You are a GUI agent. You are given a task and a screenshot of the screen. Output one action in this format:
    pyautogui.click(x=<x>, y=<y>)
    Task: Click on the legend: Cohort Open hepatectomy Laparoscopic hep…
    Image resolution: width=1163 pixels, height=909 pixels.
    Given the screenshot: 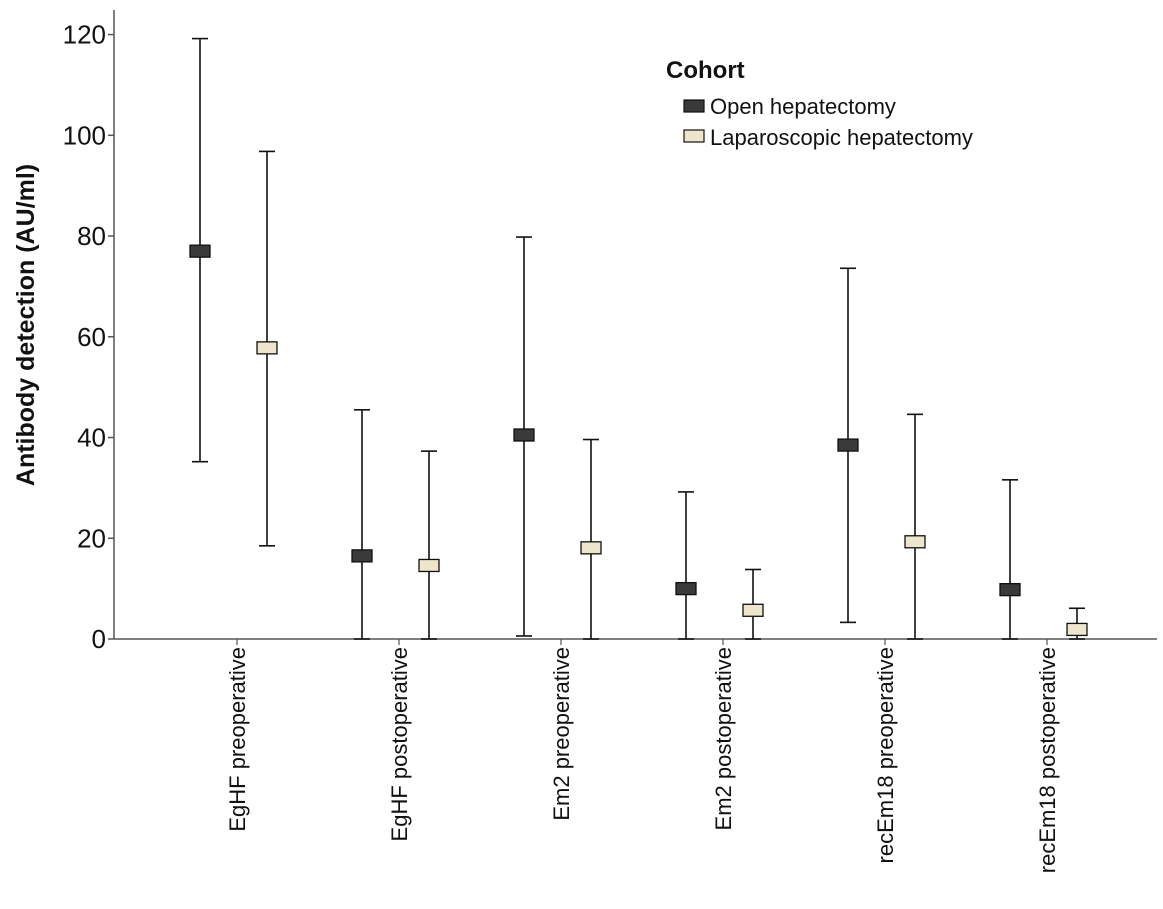 What is the action you would take?
    pyautogui.click(x=819, y=103)
    